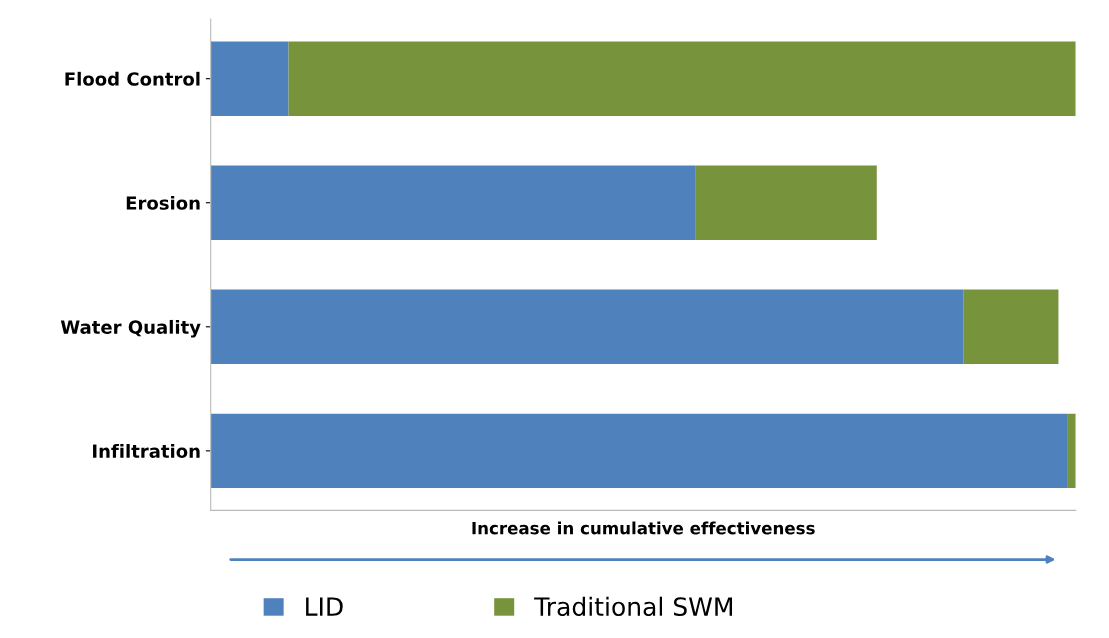 Image resolution: width=1109 pixels, height=638 pixels. What do you see at coordinates (163, 202) in the screenshot?
I see `y-tick-label: Erosion` at bounding box center [163, 202].